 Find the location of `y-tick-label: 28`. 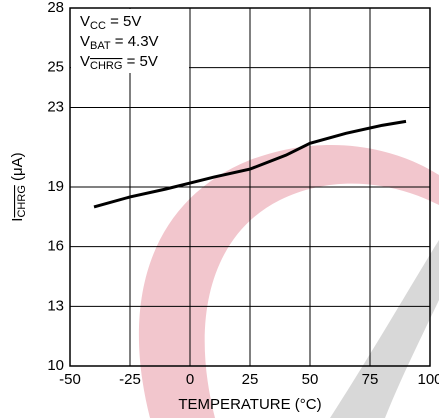

y-tick-label: 28 is located at coordinates (55, 8).